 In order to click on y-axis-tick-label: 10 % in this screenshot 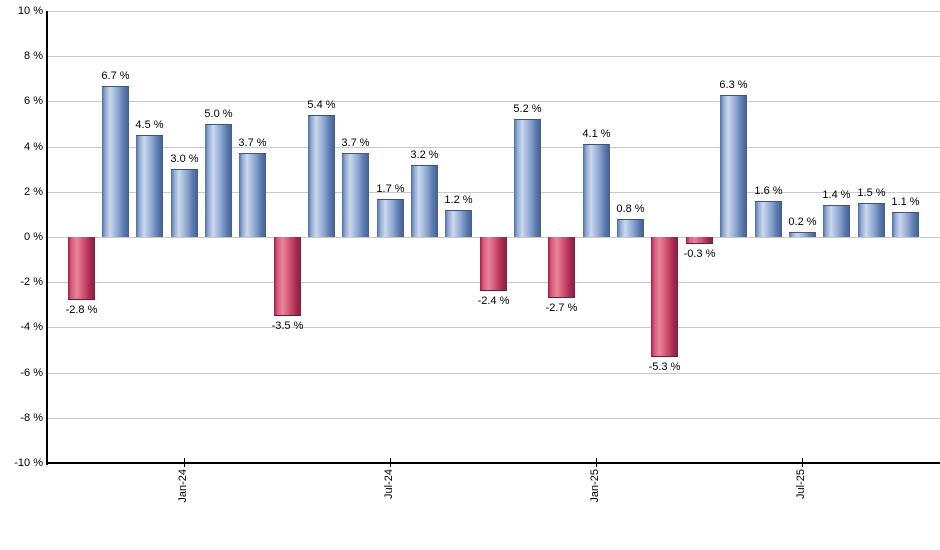, I will do `click(30, 11)`.